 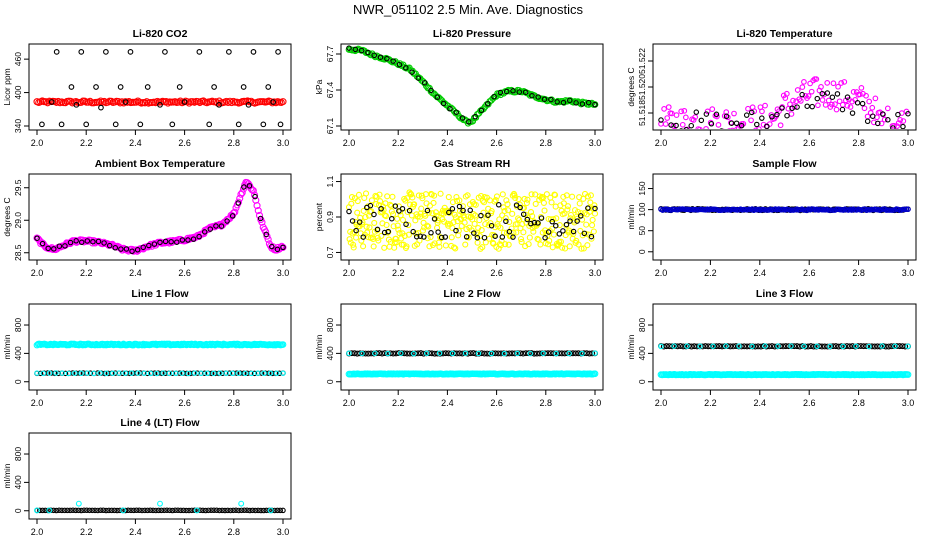 I want to click on plot-frame, so click(x=160, y=347).